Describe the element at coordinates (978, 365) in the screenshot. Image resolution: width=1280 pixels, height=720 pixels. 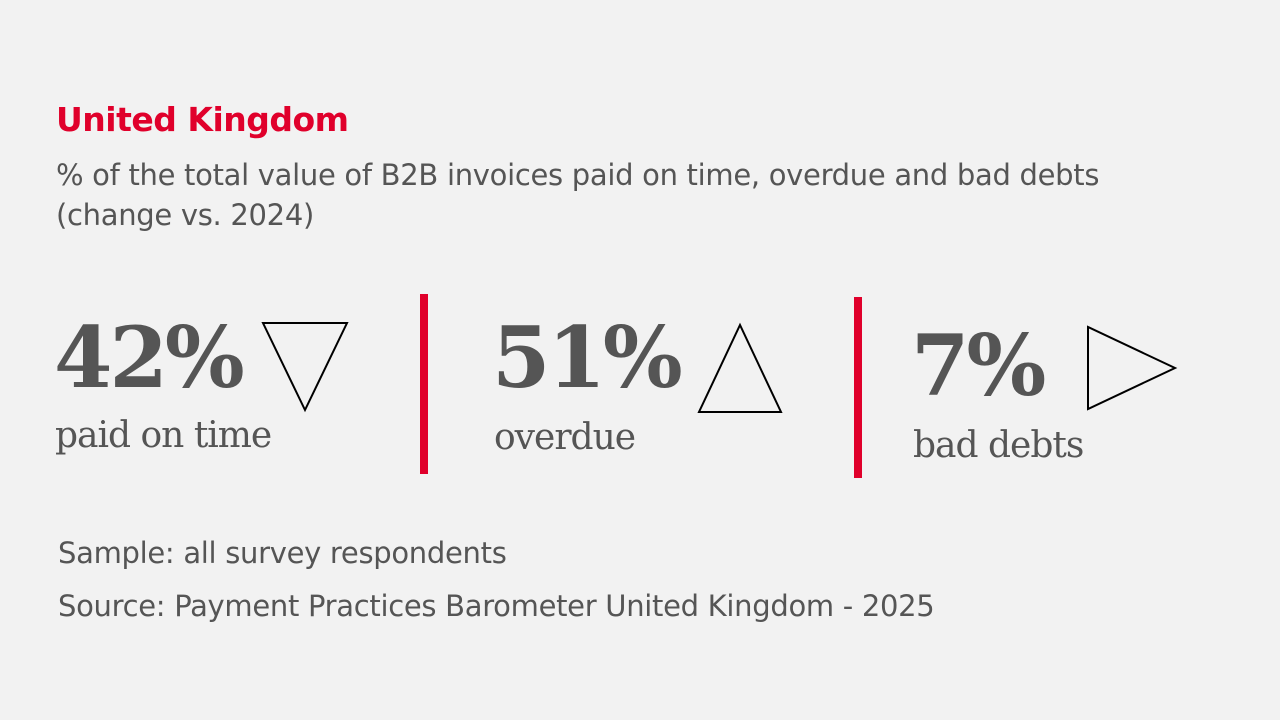
I see `stat-value-bad-debts: 7%` at that location.